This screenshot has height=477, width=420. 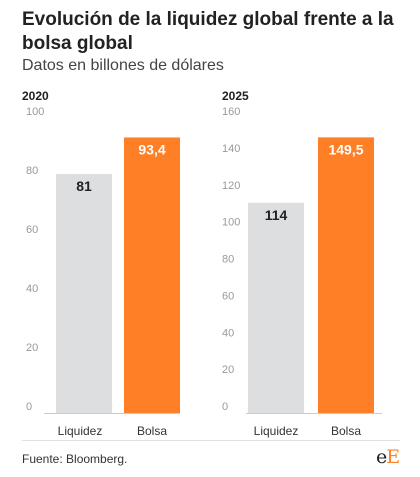 I want to click on y-tick-label: 160, so click(x=231, y=112).